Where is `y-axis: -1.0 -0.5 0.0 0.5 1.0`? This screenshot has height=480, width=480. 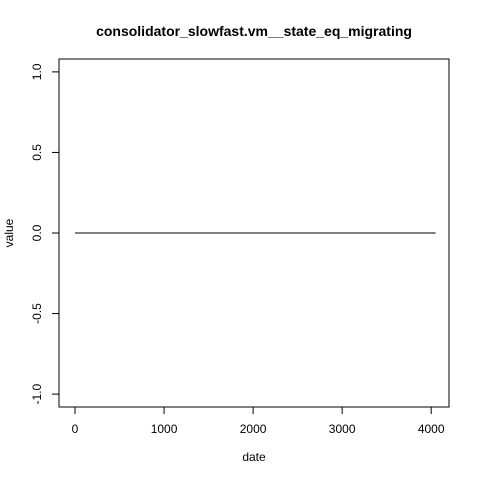 y-axis: -1.0 -0.5 0.0 0.5 1.0 is located at coordinates (45, 233).